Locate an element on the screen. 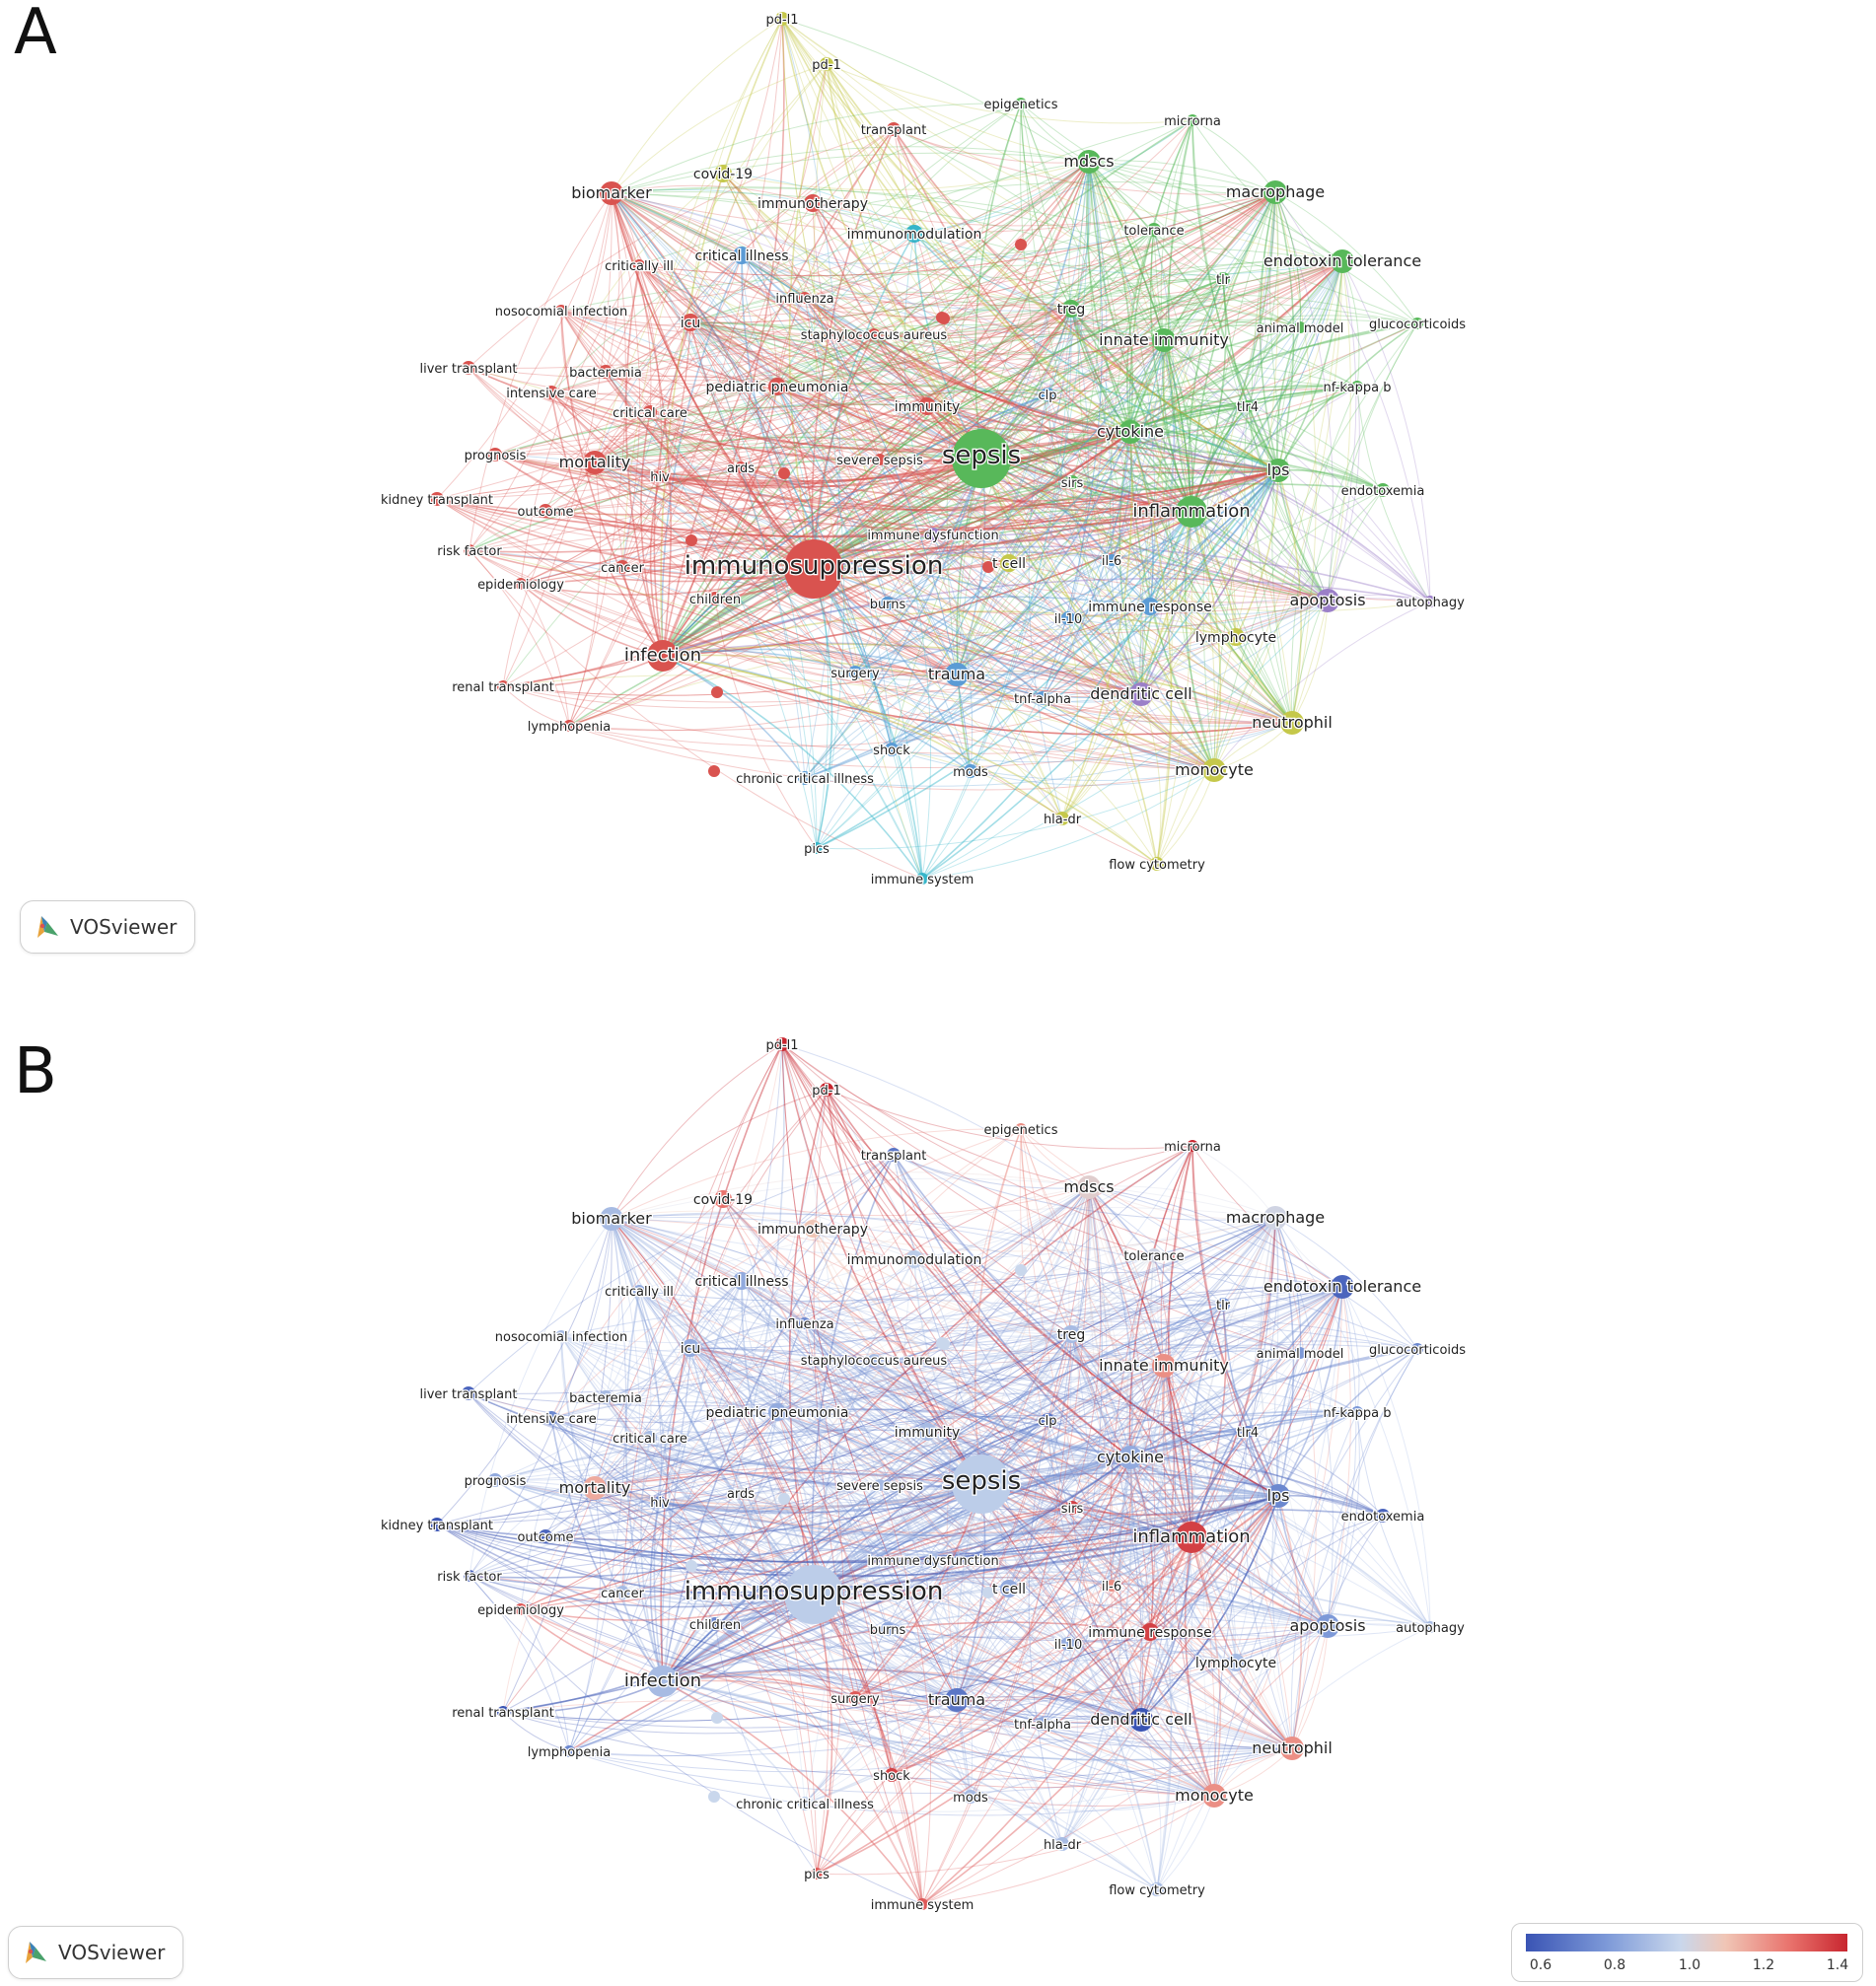 Image resolution: width=1876 pixels, height=1986 pixels. node-immunomodulation is located at coordinates (914, 1259).